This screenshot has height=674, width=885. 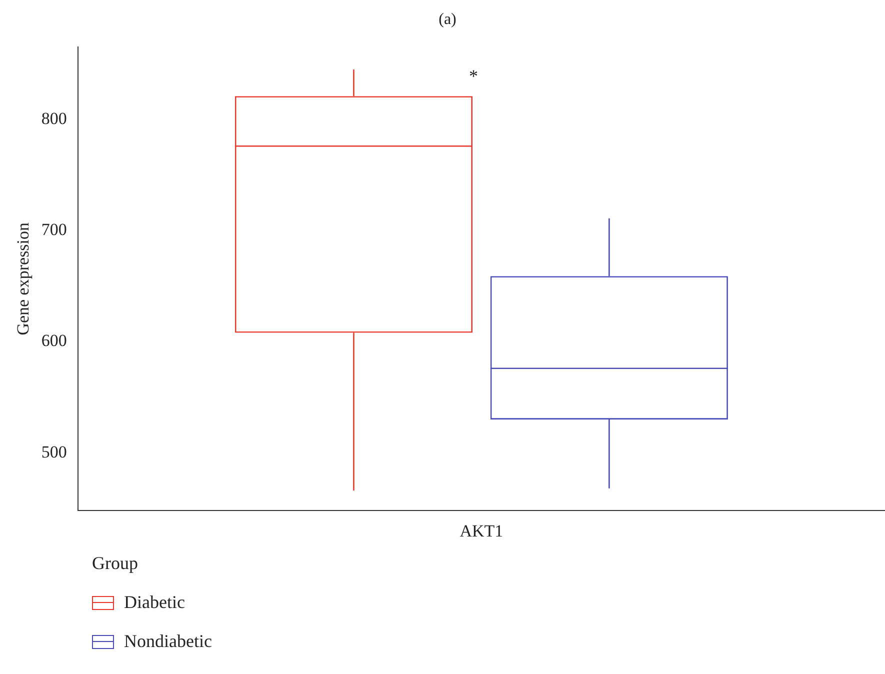 What do you see at coordinates (115, 563) in the screenshot?
I see `legend-title: Group` at bounding box center [115, 563].